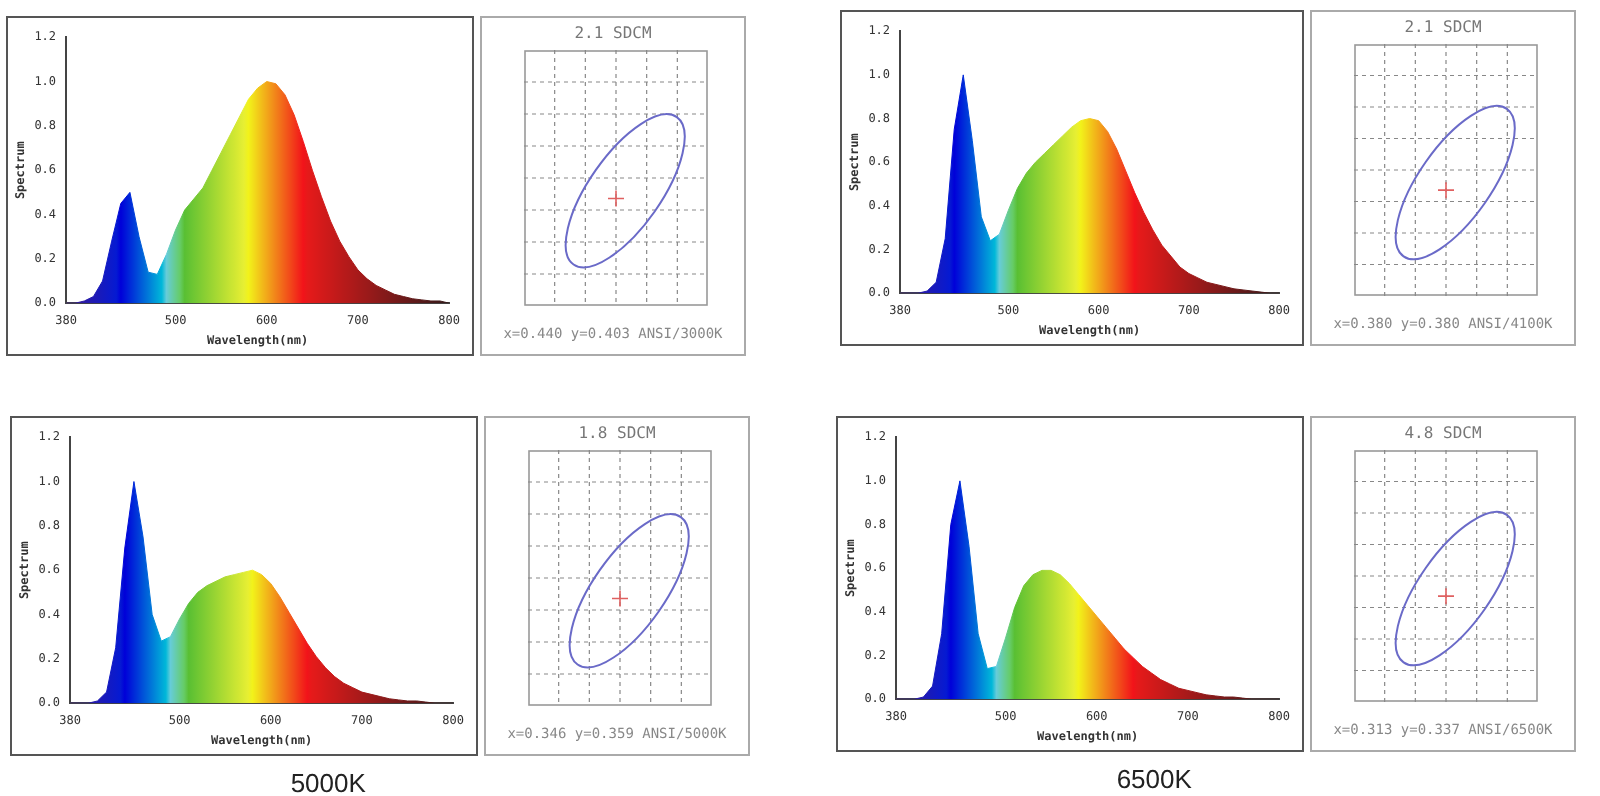 The image size is (1600, 796). Describe the element at coordinates (1443, 433) in the screenshot. I see `text: 4.8 SDCM` at that location.